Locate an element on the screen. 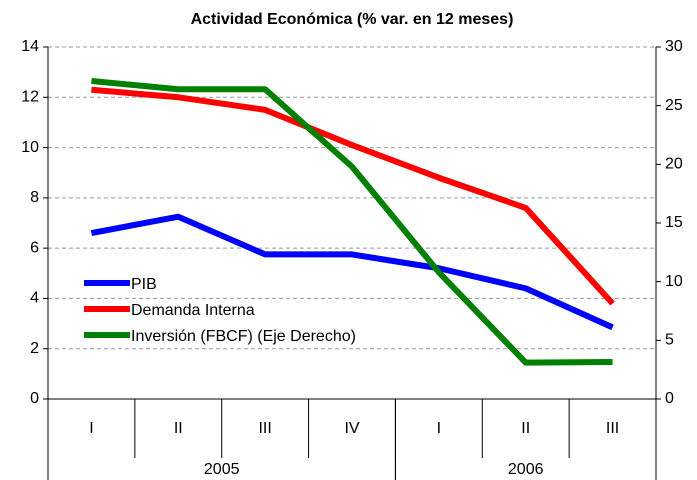 The width and height of the screenshot is (697, 480). y-tick-label: 12 is located at coordinates (30, 97).